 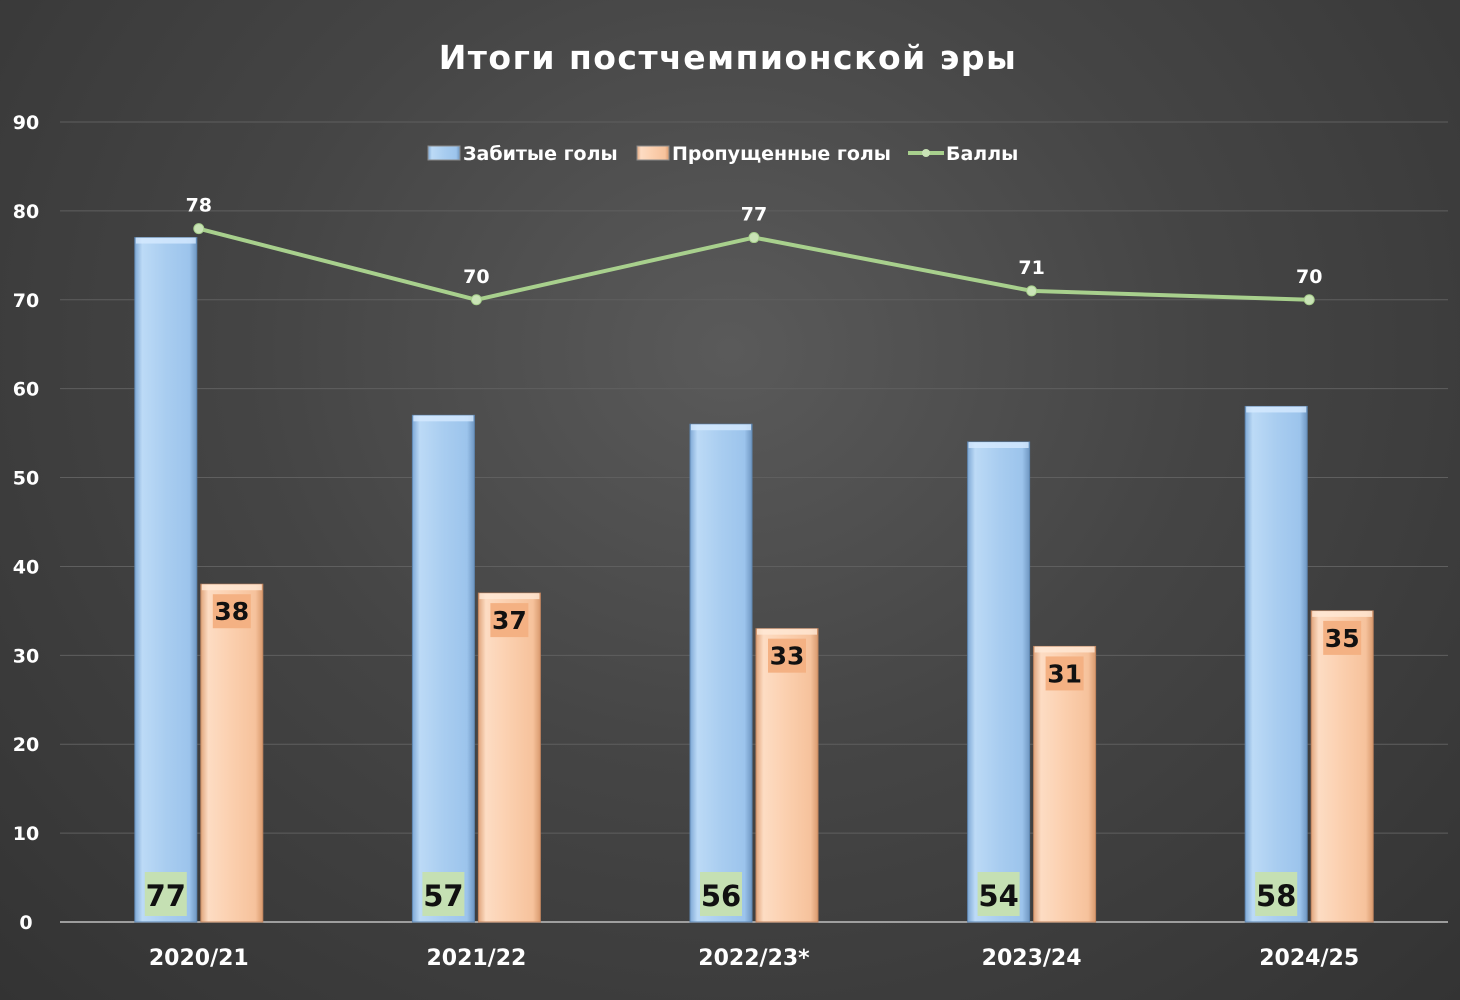 I want to click on data-label-conceded: 33, so click(x=787, y=656).